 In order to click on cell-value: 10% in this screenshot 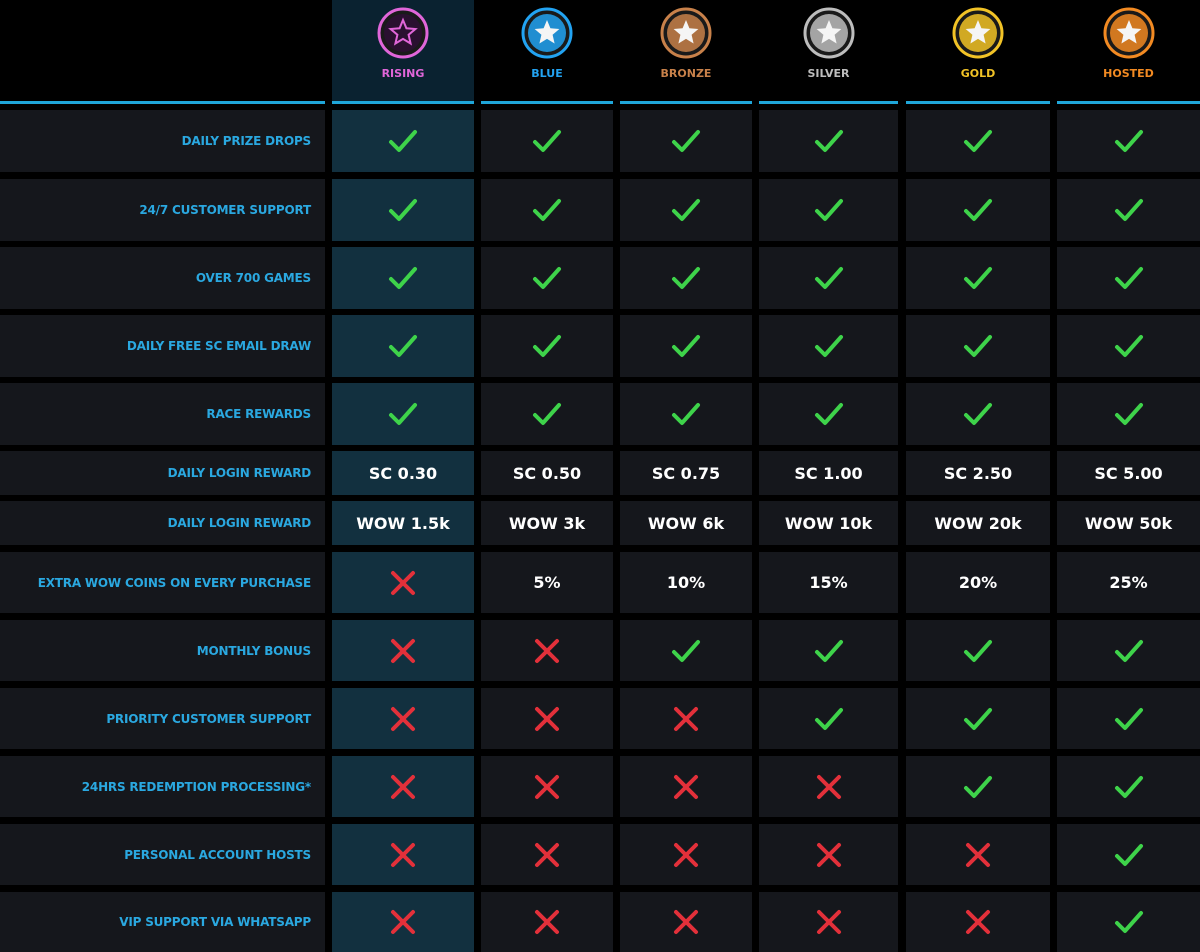, I will do `click(686, 582)`.